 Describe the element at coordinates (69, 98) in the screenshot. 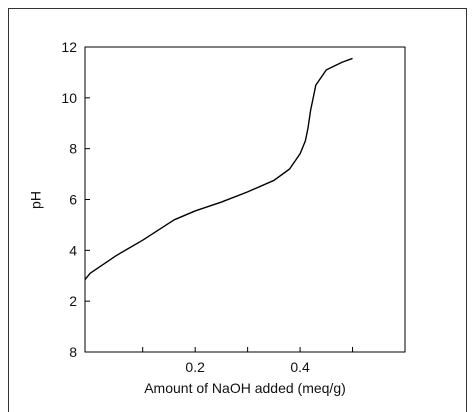

I see `y-tick-label: 10` at that location.